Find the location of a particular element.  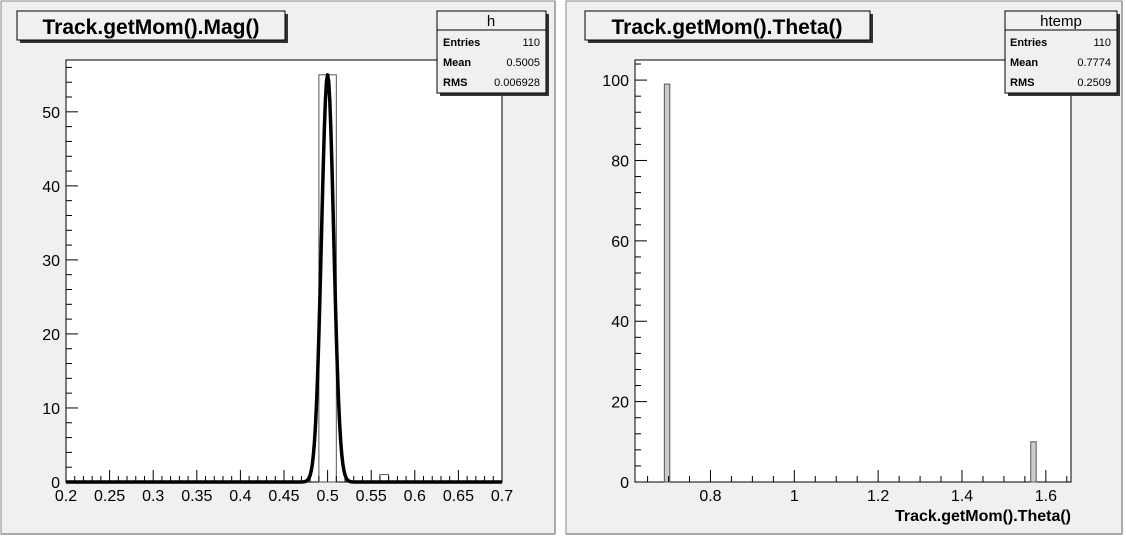

y-tick-label-0-1: 10 is located at coordinates (51, 409).